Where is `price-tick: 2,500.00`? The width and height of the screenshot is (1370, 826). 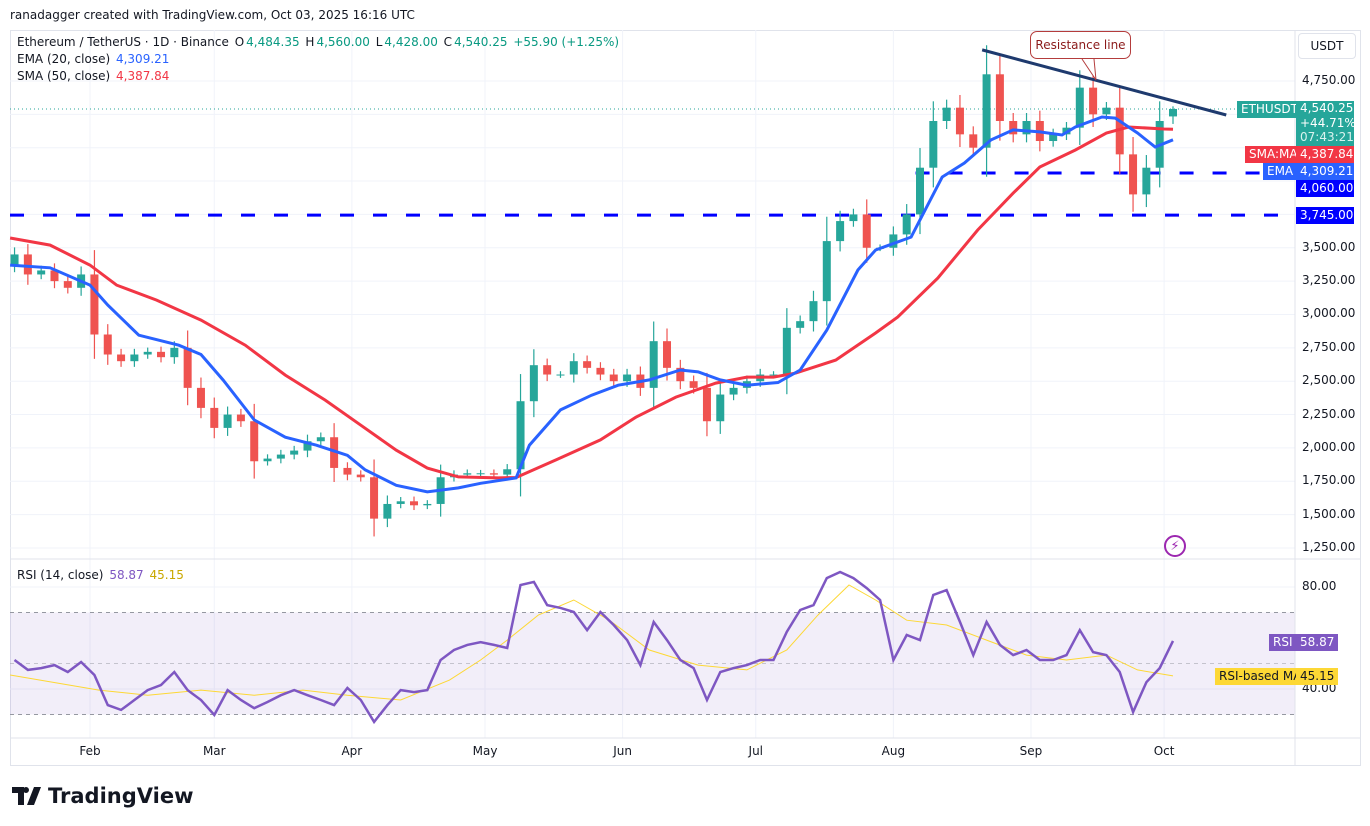
price-tick: 2,500.00 is located at coordinates (1329, 380).